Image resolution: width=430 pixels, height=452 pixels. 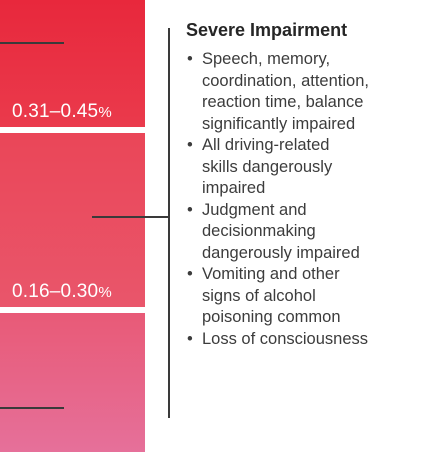 I want to click on range-unit-low: %, so click(x=105, y=292).